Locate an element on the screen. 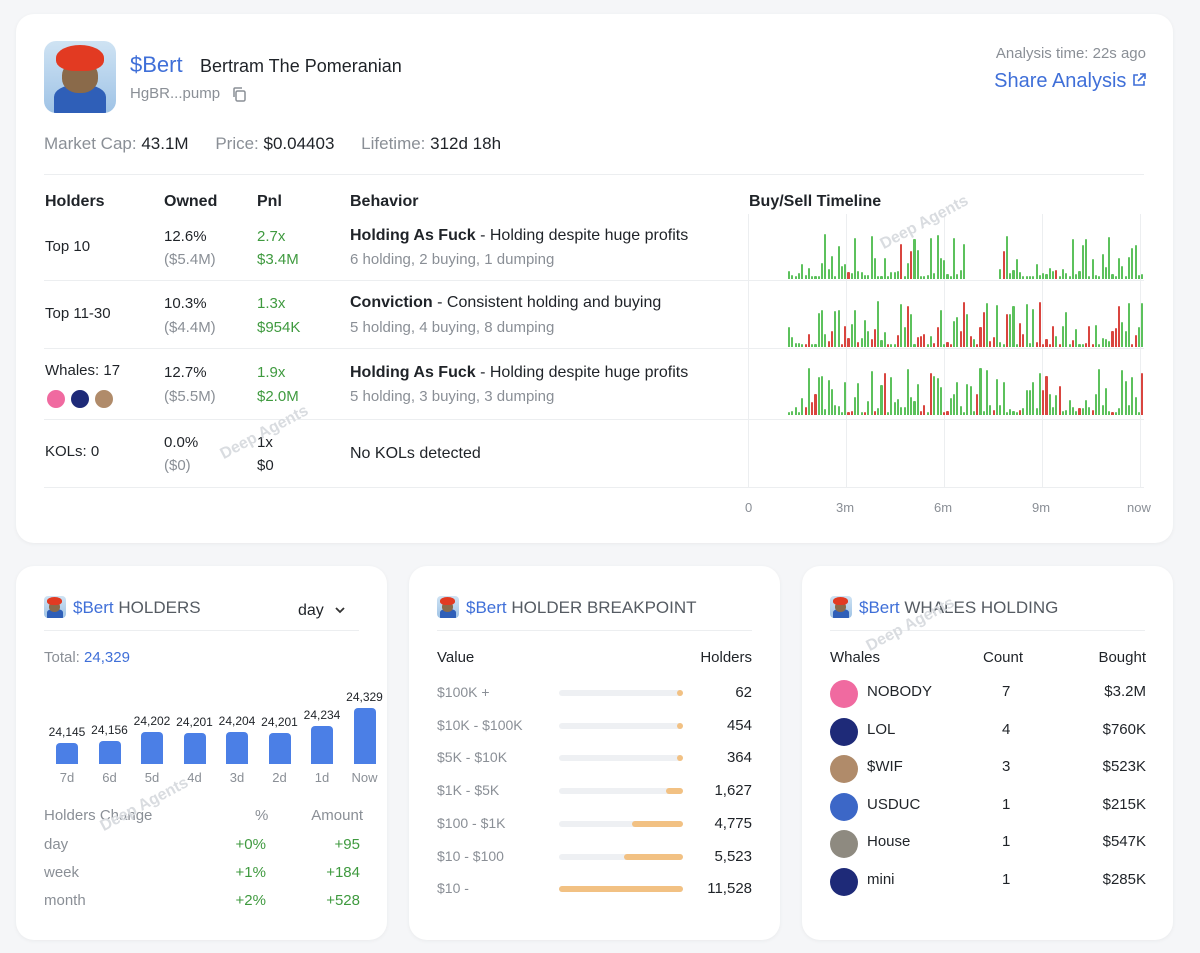 This screenshot has height=953, width=1200. price-label: Price: is located at coordinates (237, 143).